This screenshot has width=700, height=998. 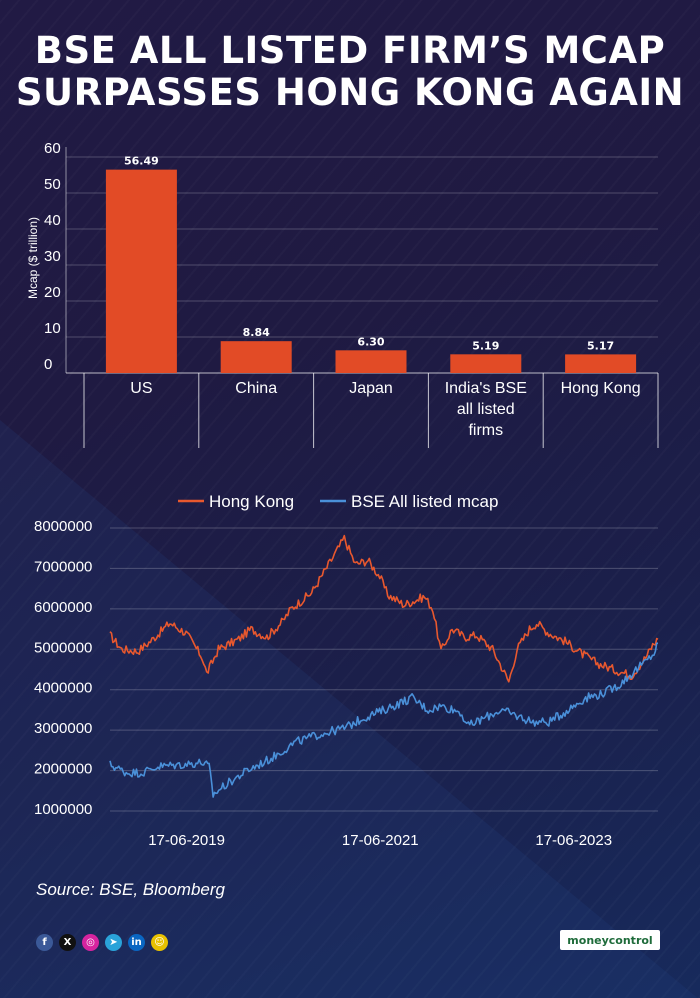 What do you see at coordinates (63, 688) in the screenshot?
I see `y-tick-label: 4000000` at bounding box center [63, 688].